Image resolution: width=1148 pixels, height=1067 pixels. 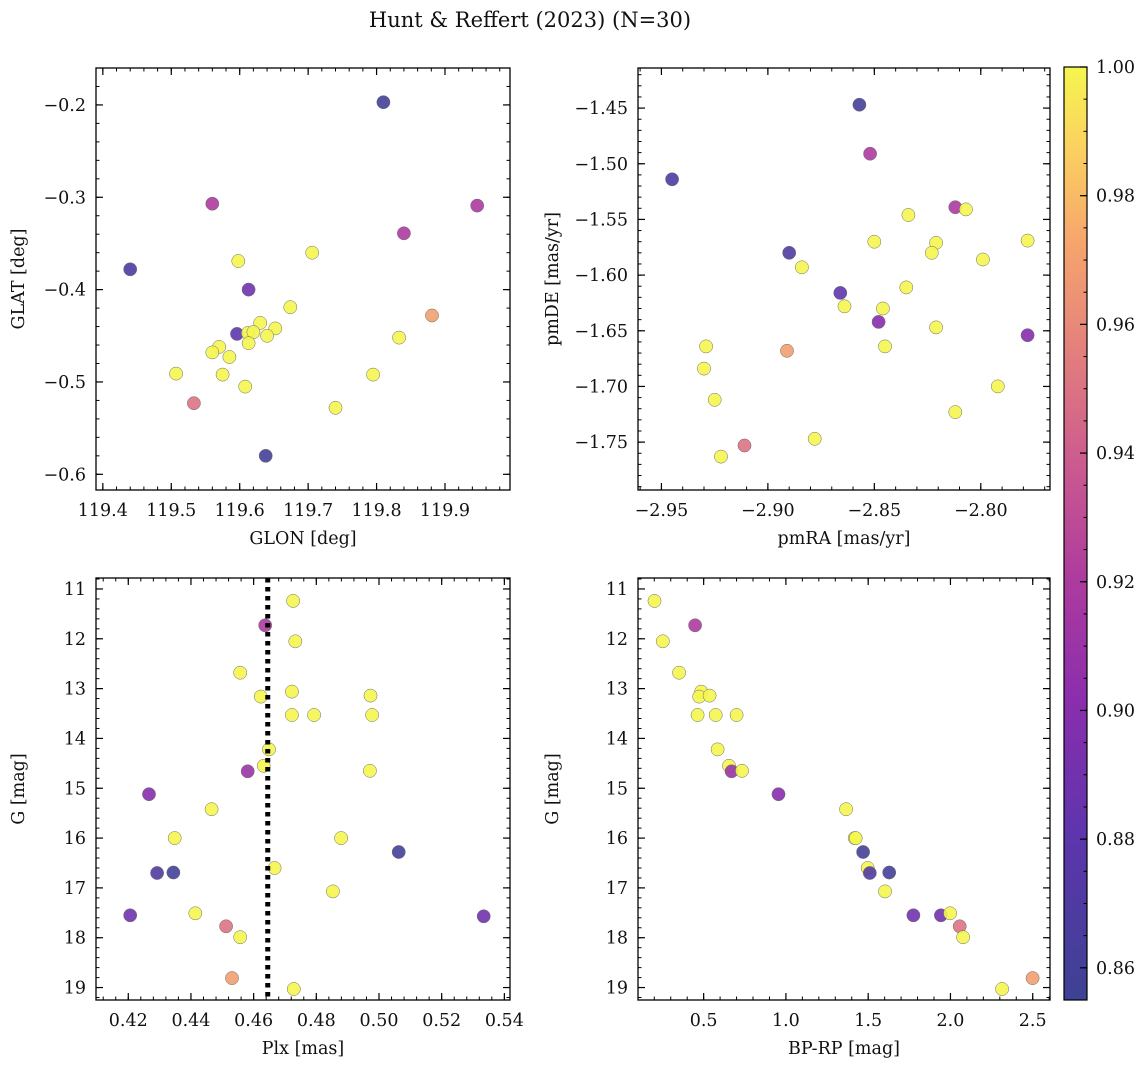 What do you see at coordinates (441, 1021) in the screenshot?
I see `x-tick-label: 0.52` at bounding box center [441, 1021].